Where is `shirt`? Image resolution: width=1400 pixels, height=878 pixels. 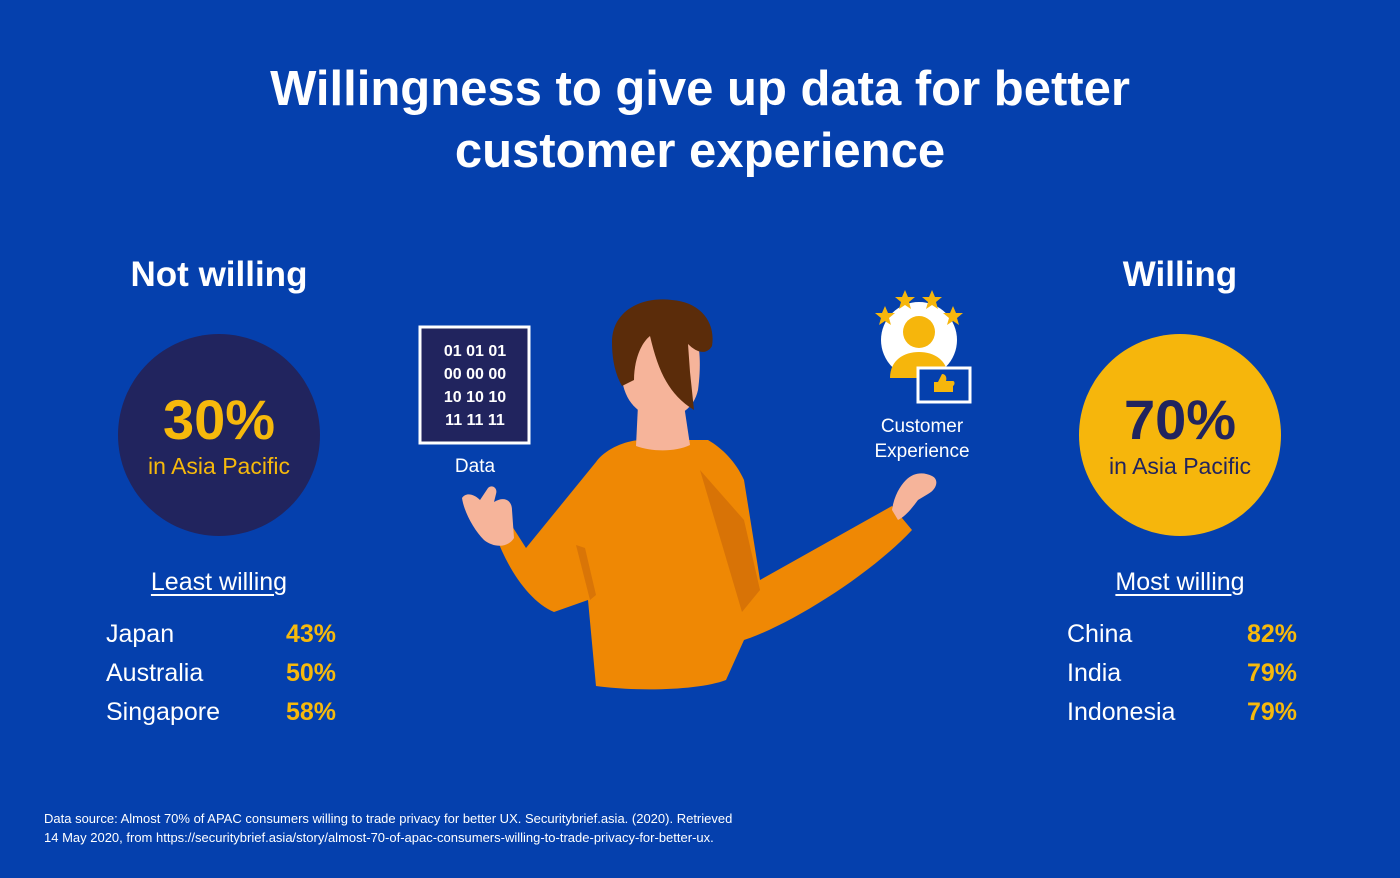
shirt is located at coordinates (704, 565).